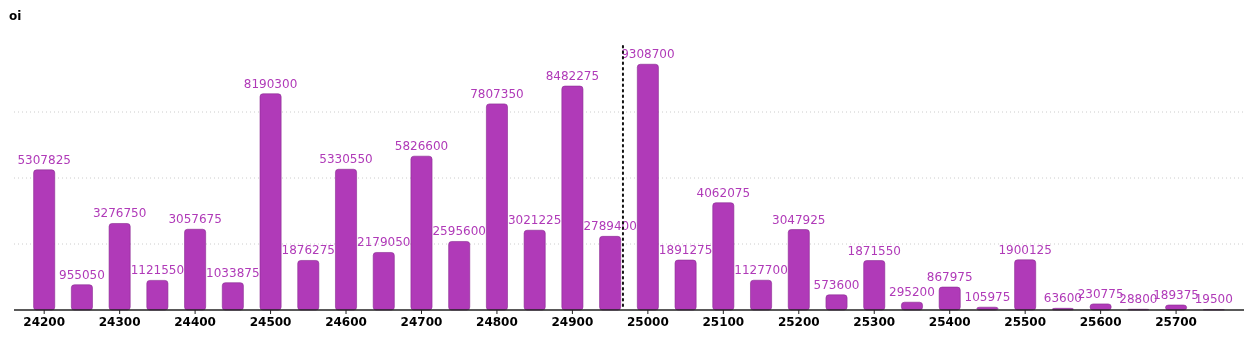 This screenshot has width=1256, height=344. Describe the element at coordinates (44, 159) in the screenshot. I see `data-label: 5307825` at that location.